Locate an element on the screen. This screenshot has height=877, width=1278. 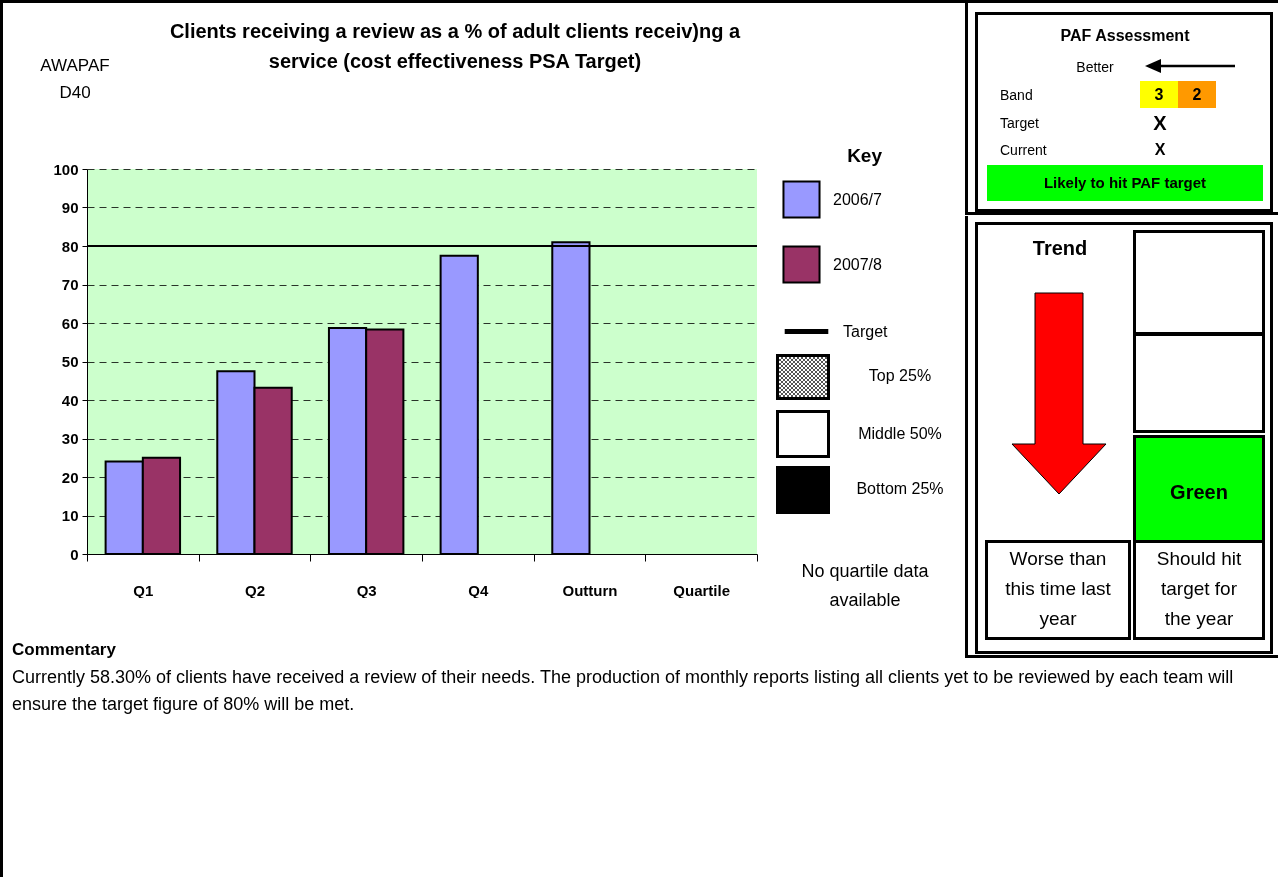
text: 3 is located at coordinates (1159, 94).